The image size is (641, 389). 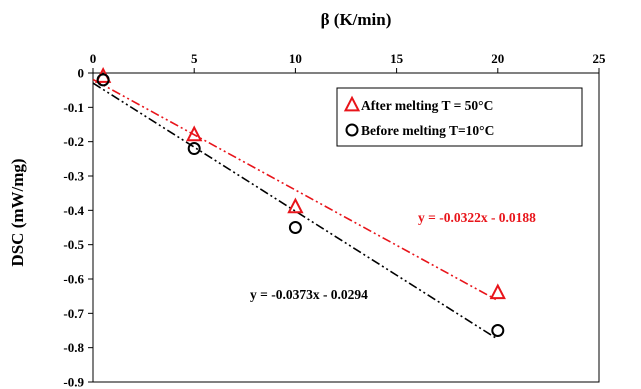 I want to click on x-tick-label: 5, so click(x=194, y=58).